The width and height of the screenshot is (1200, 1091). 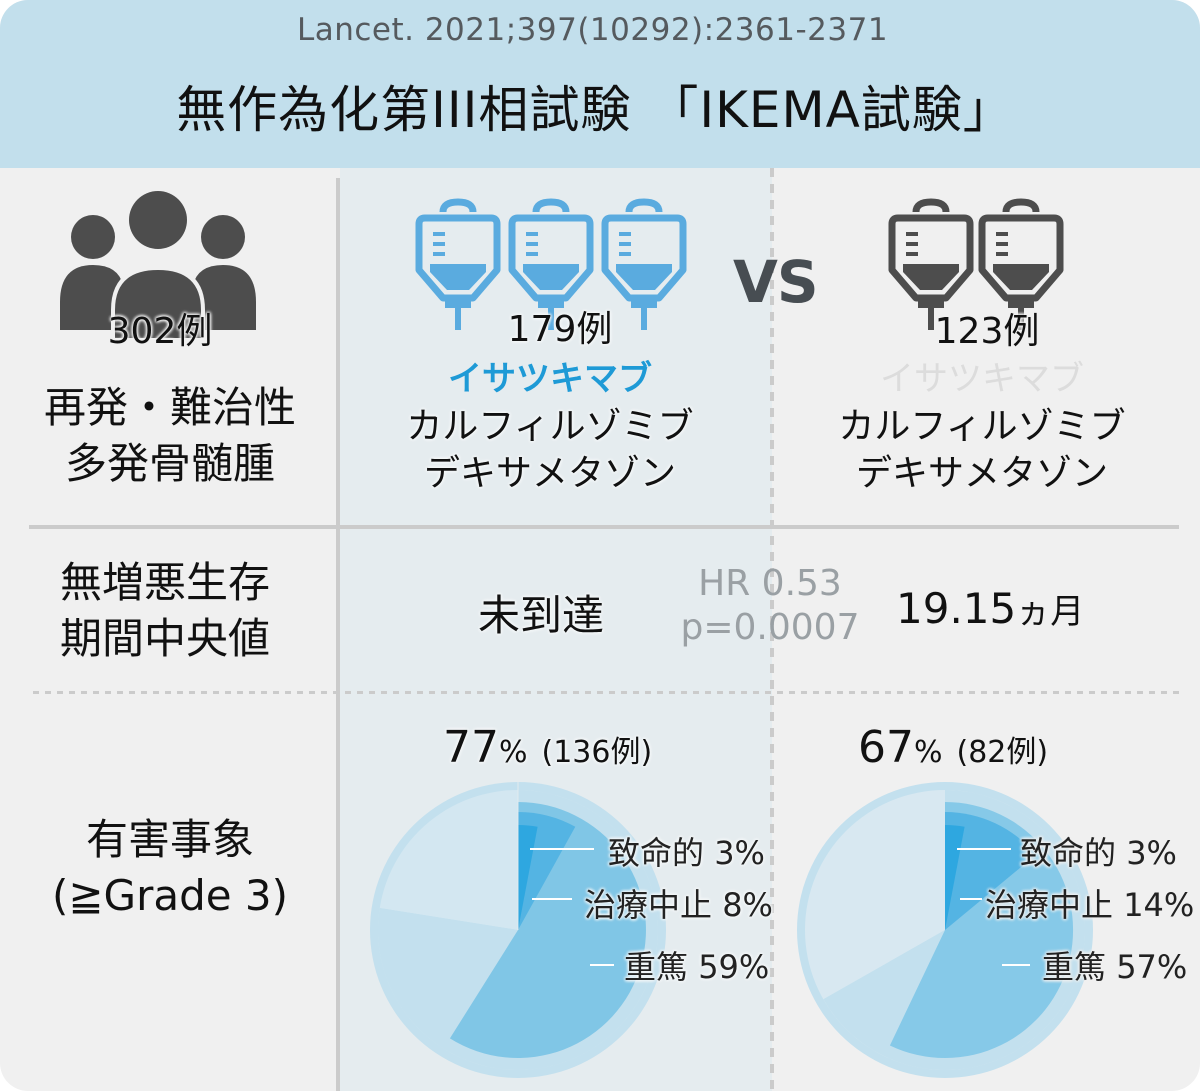 What do you see at coordinates (696, 965) in the screenshot?
I see `arm1-serious-label: 重篤 59%` at bounding box center [696, 965].